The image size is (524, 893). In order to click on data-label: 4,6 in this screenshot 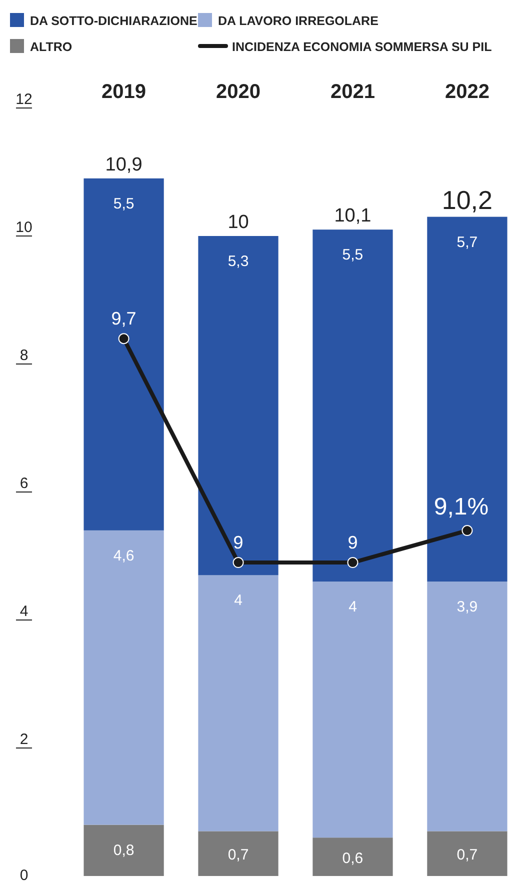, I will do `click(123, 555)`.